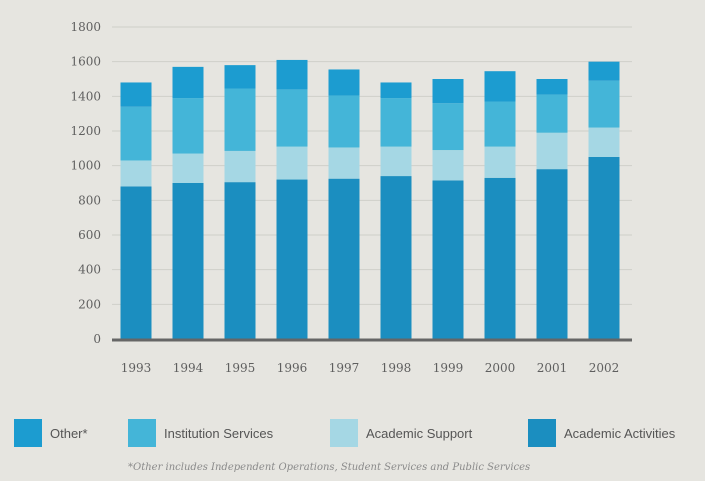 This screenshot has height=481, width=705. Describe the element at coordinates (344, 121) in the screenshot. I see `bar-institution-services-1997` at that location.